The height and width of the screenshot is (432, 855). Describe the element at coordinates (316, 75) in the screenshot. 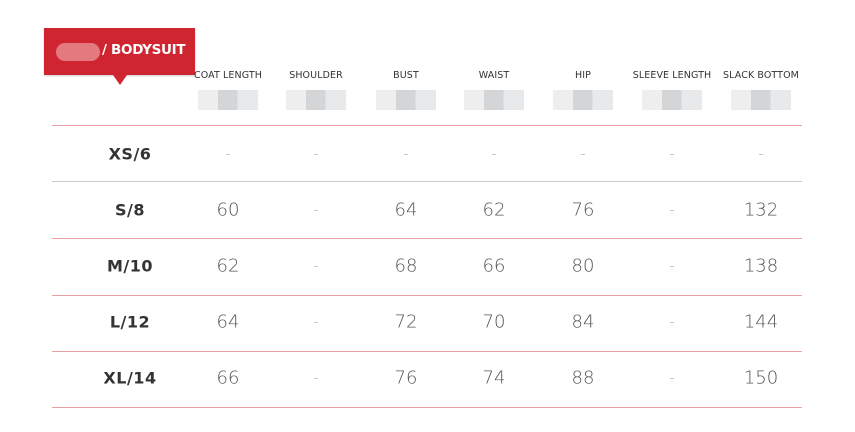

I see `column-header: SHOULDER` at that location.